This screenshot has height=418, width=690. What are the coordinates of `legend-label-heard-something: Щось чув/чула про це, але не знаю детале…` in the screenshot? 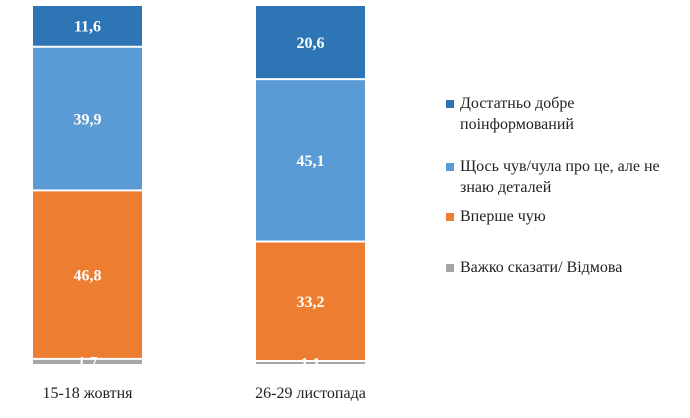 It's located at (560, 177).